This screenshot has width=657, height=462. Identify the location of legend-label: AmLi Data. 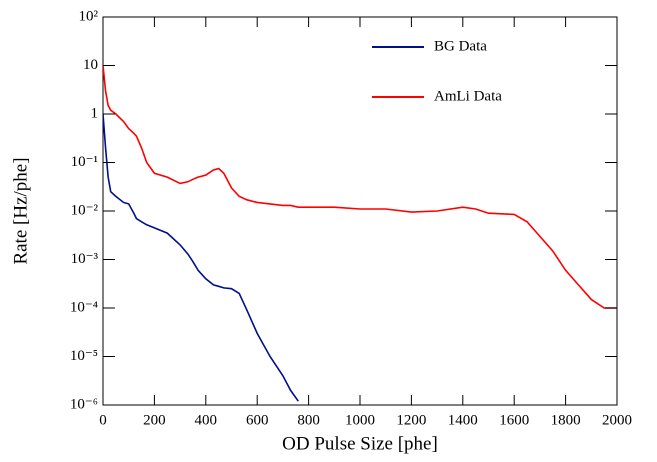
(468, 96).